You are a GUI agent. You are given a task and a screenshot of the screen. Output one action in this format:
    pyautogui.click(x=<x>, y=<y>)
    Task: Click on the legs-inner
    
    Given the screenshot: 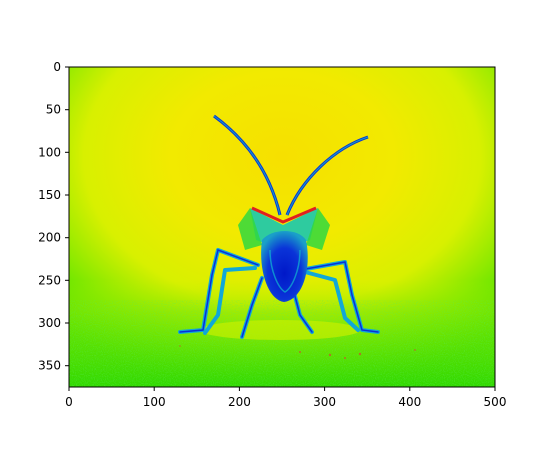 What is the action you would take?
    pyautogui.click(x=279, y=293)
    